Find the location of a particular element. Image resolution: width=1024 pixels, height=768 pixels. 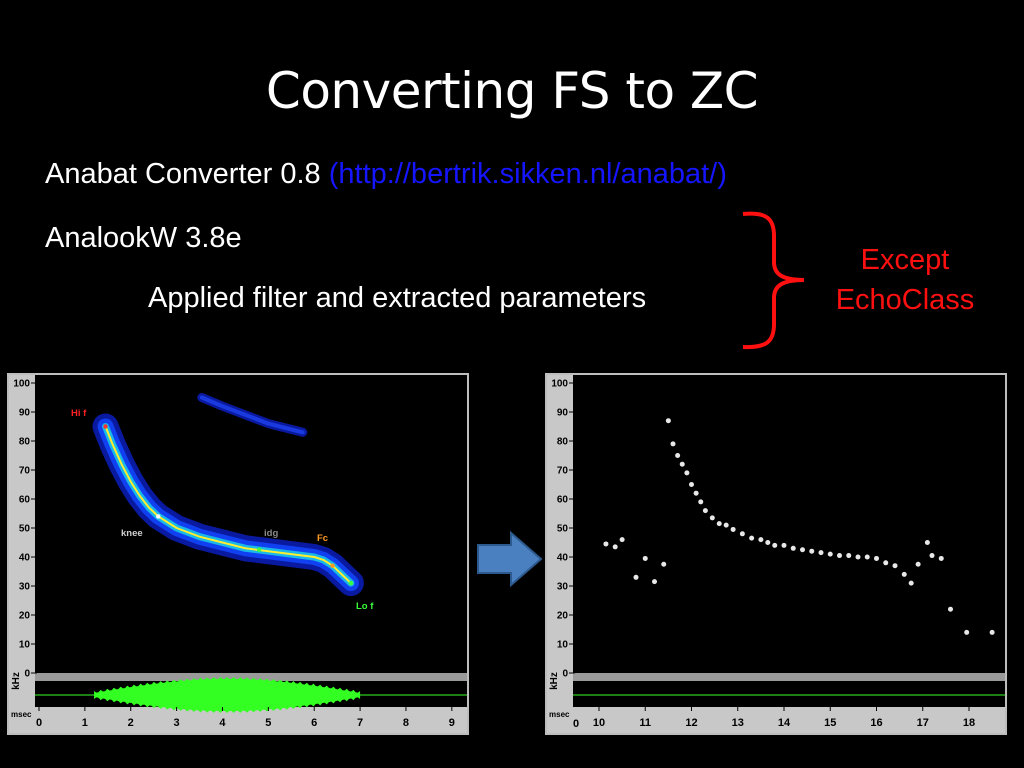

x-tick-label: 15 is located at coordinates (830, 723).